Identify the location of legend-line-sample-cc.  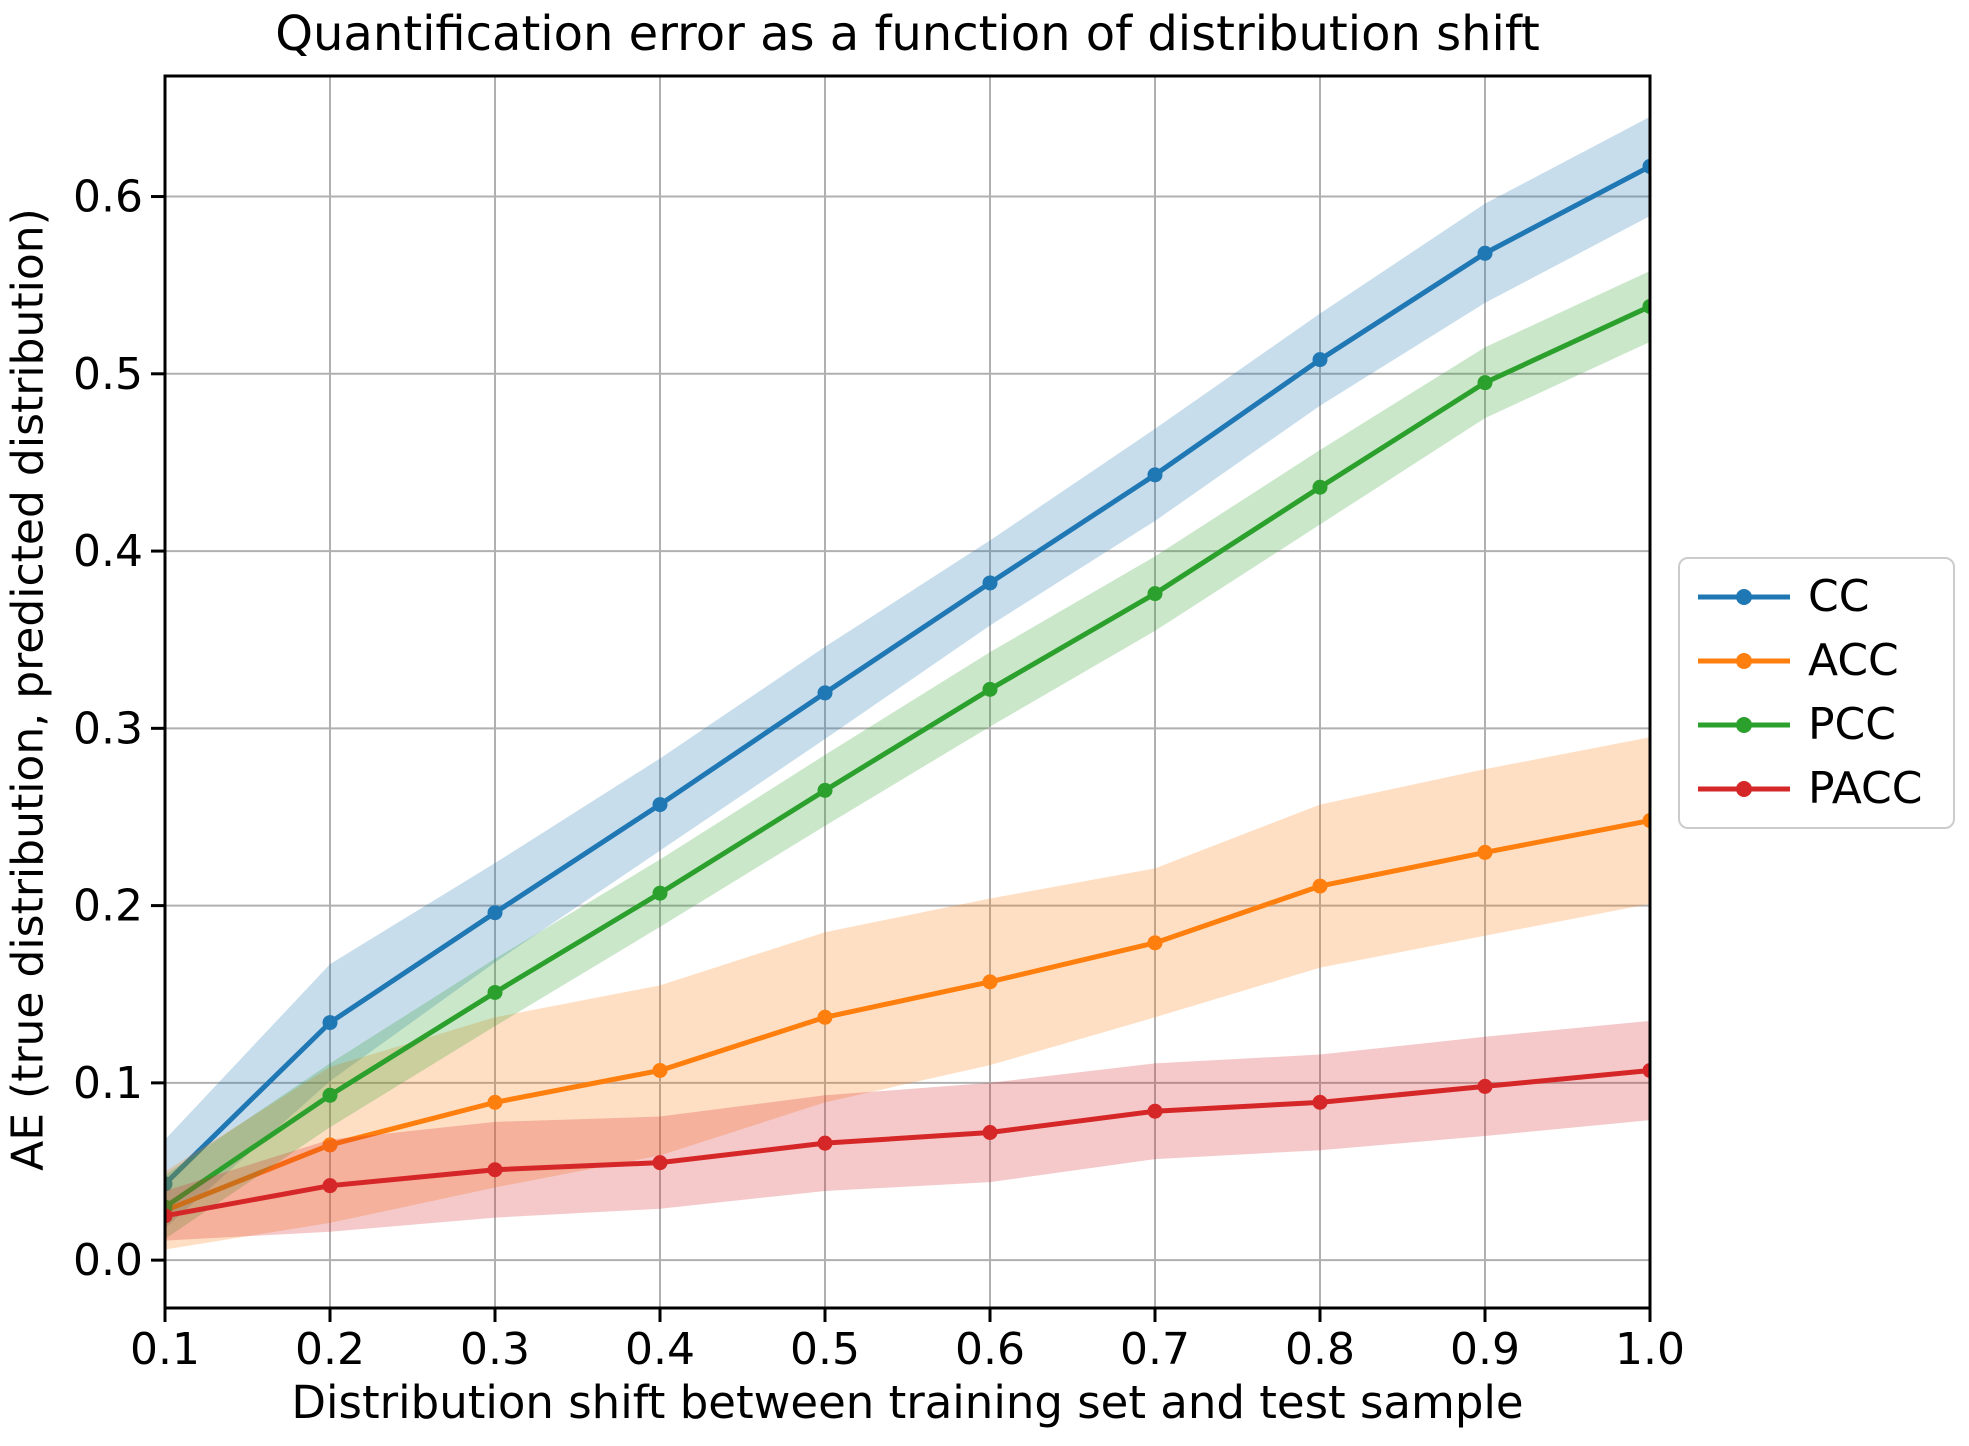
(1744, 597).